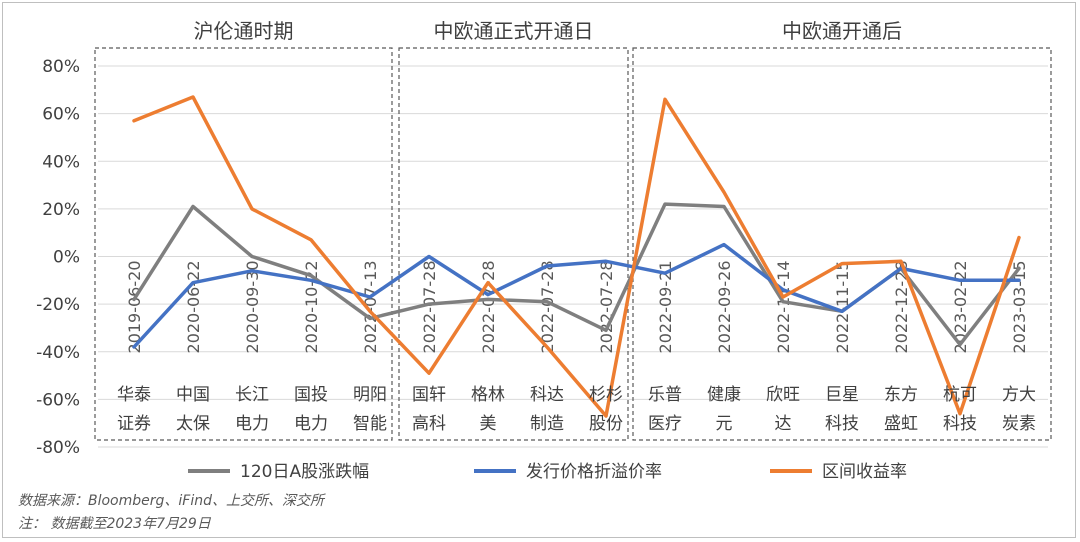 The height and width of the screenshot is (542, 1080). What do you see at coordinates (1019, 307) in the screenshot?
I see `date-label: 2023-03-15` at bounding box center [1019, 307].